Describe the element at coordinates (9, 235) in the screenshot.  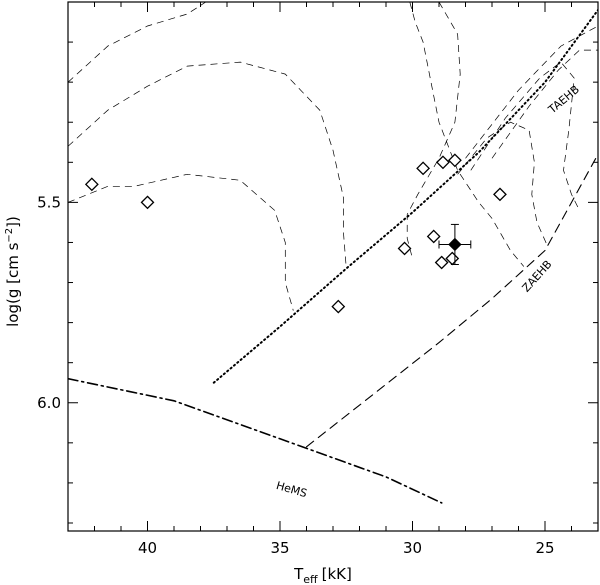
I see `y-axis-label-superscript: −2` at that location.